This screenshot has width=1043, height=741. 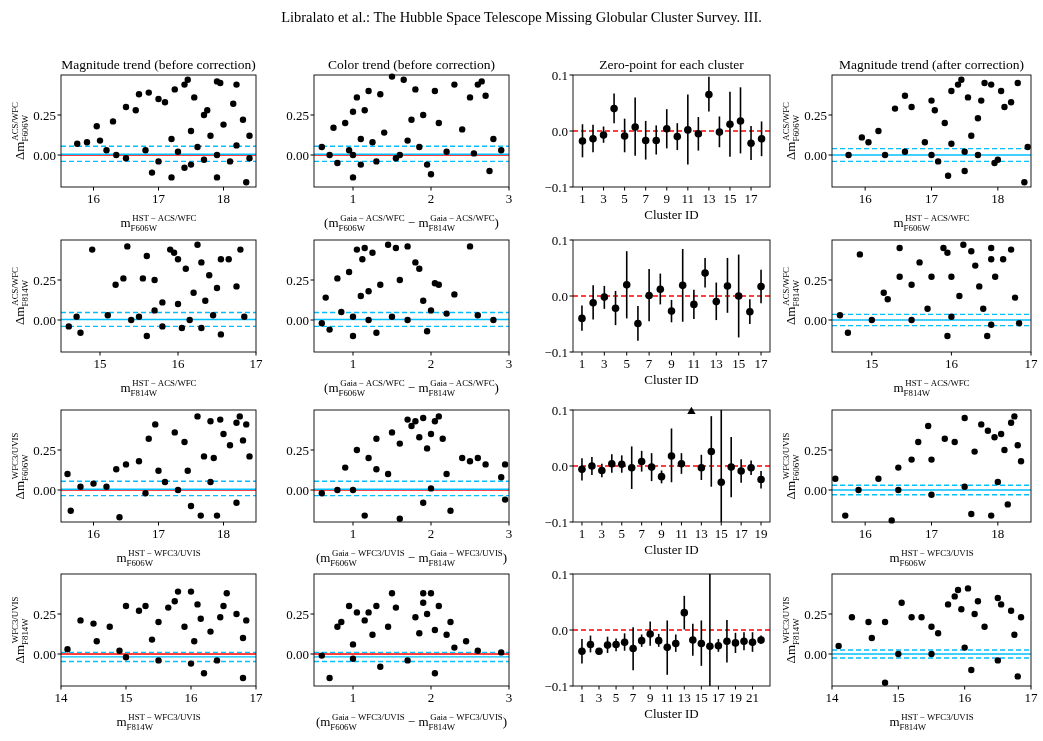 What do you see at coordinates (521, 17) in the screenshot?
I see `text: Libralato et al.: The Hubble Space Telescope Missing Globular Cluster Survey. III.` at bounding box center [521, 17].